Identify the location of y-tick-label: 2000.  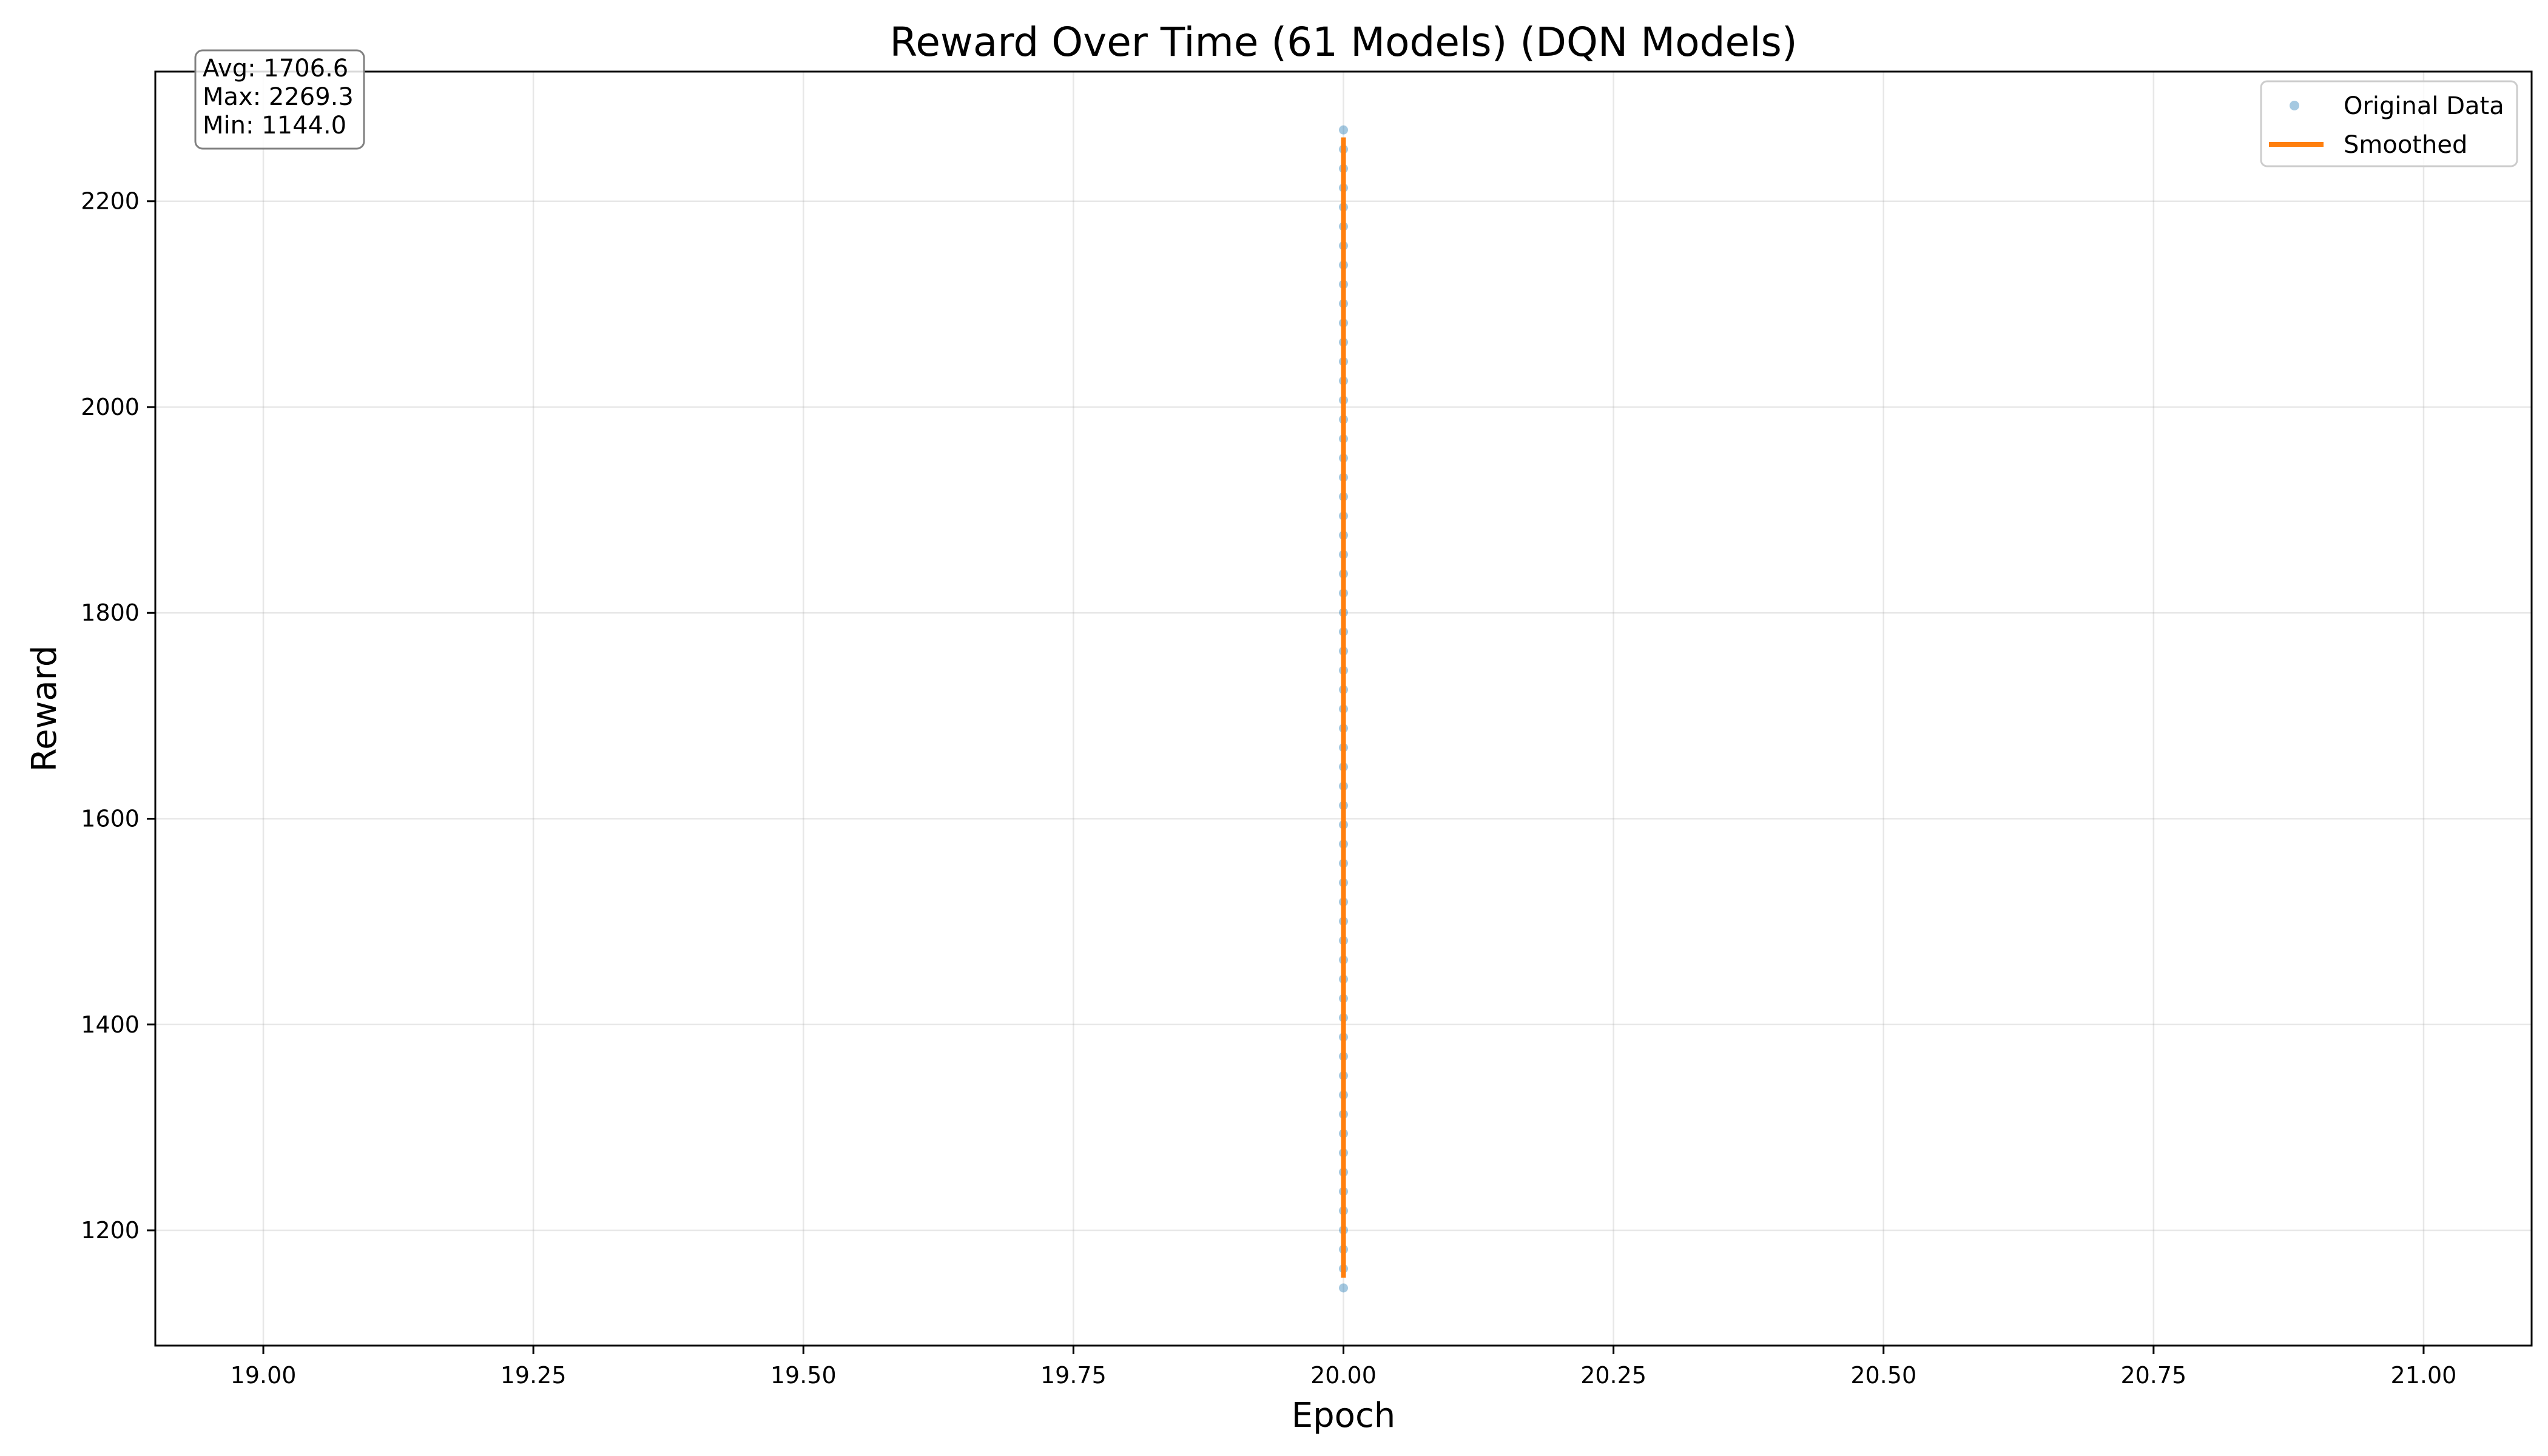
(110, 407).